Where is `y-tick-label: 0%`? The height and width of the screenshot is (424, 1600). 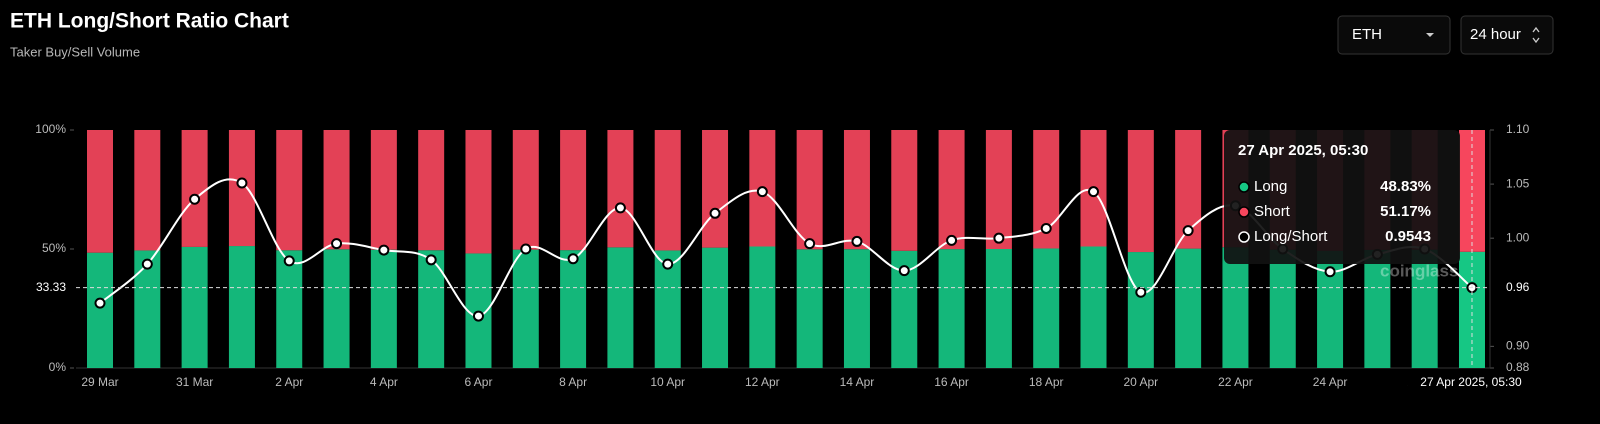
y-tick-label: 0% is located at coordinates (58, 367).